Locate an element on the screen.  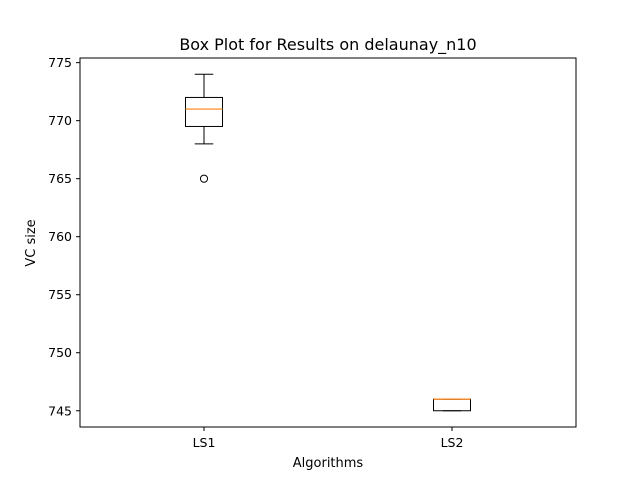
y-tick-label: 770 is located at coordinates (60, 120).